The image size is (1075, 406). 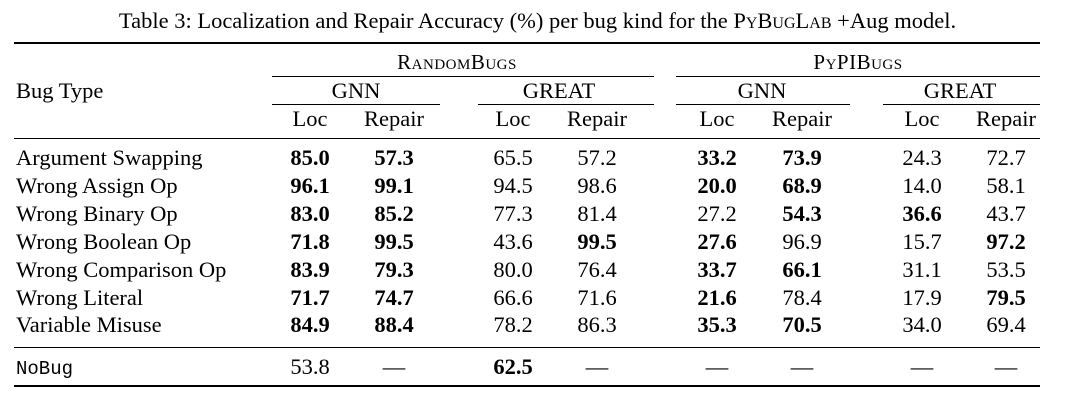 I want to click on table-cell: 96.9, so click(x=802, y=241).